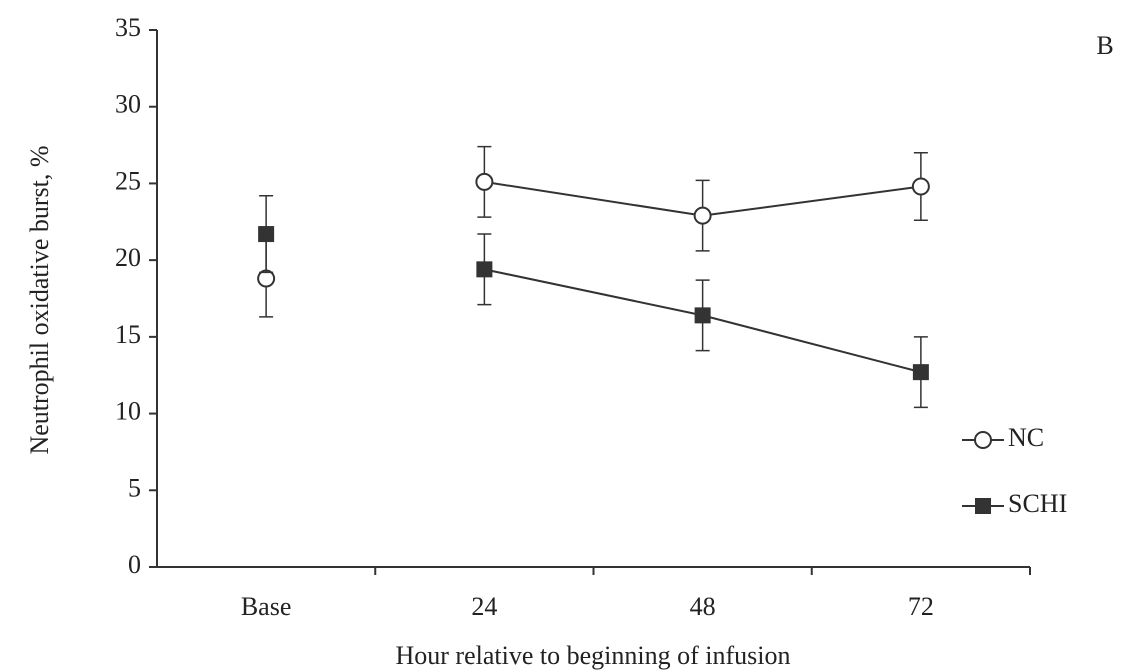  Describe the element at coordinates (128, 334) in the screenshot. I see `y-tick-label: 15` at that location.